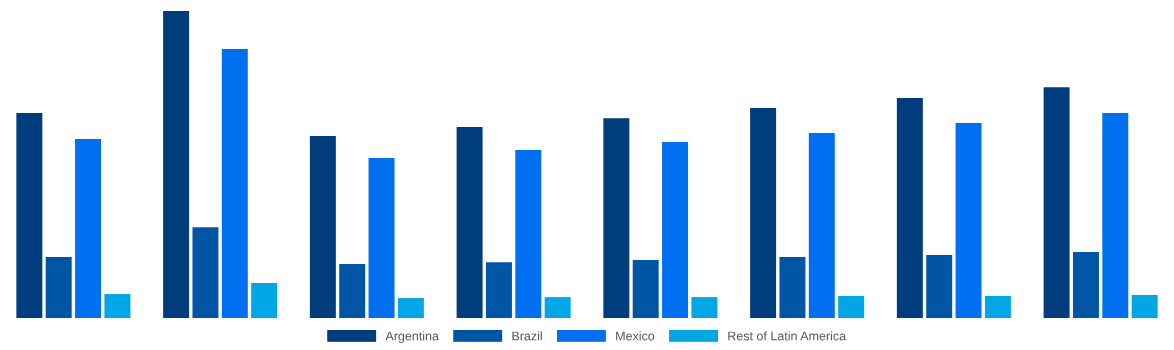  I want to click on legend-label: Rest of Latin America, so click(787, 336).